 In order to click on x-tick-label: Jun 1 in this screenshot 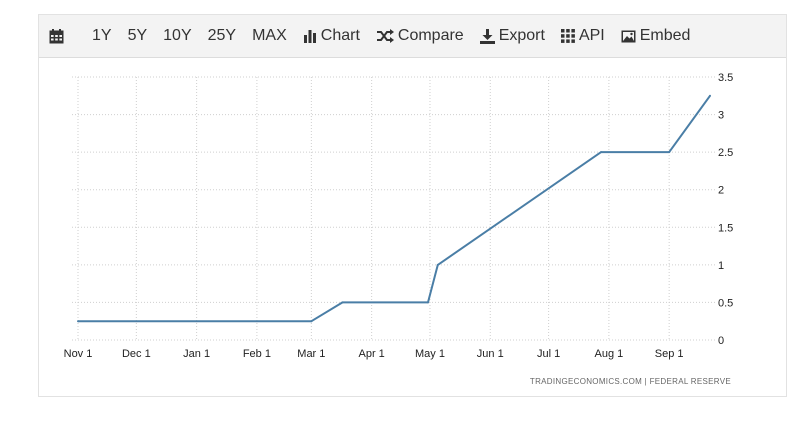, I will do `click(490, 354)`.